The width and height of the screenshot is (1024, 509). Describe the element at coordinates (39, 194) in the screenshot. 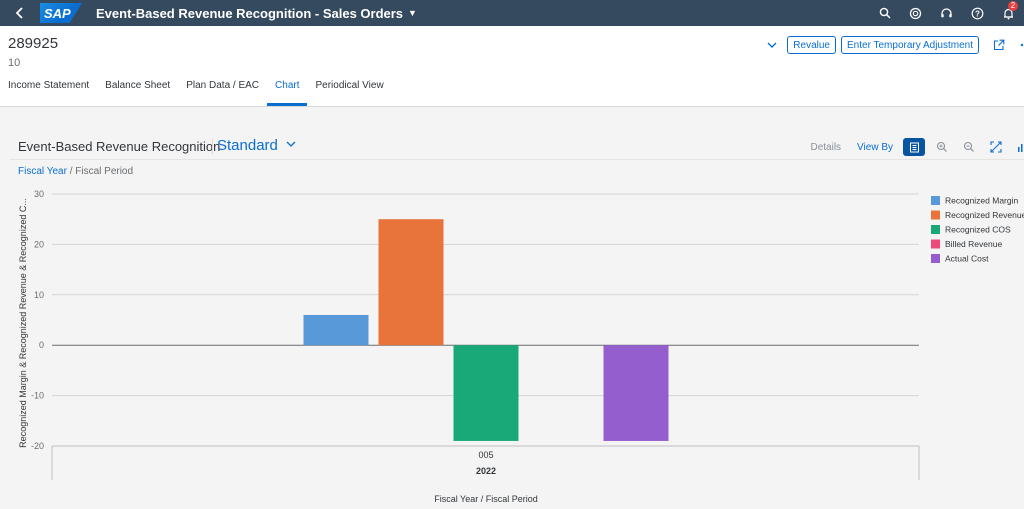

I see `y-tick-label: 30` at that location.